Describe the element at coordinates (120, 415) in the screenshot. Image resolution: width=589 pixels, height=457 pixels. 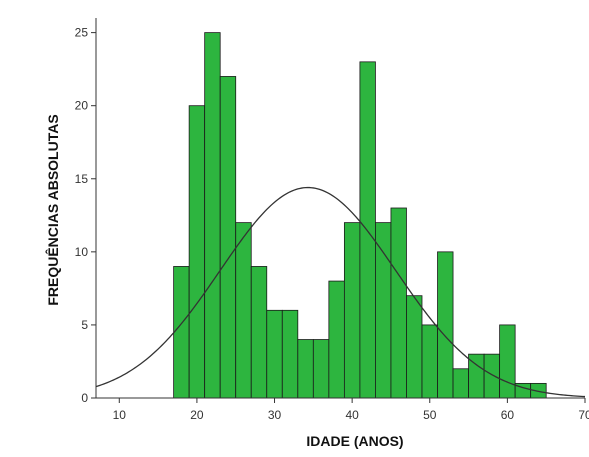
I see `x-tick-label: 10` at that location.